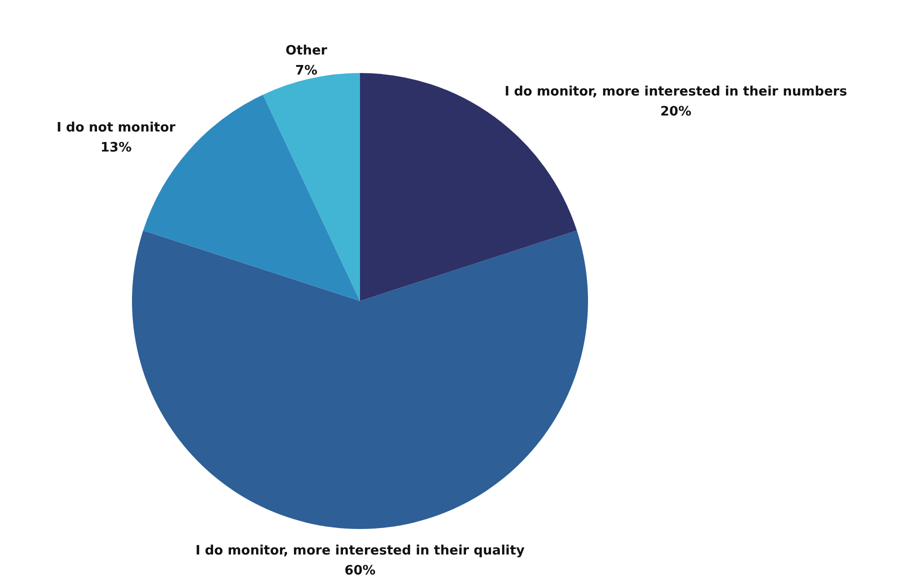 The image size is (923, 578). What do you see at coordinates (116, 128) in the screenshot?
I see `slice-label: I do not monitor` at bounding box center [116, 128].